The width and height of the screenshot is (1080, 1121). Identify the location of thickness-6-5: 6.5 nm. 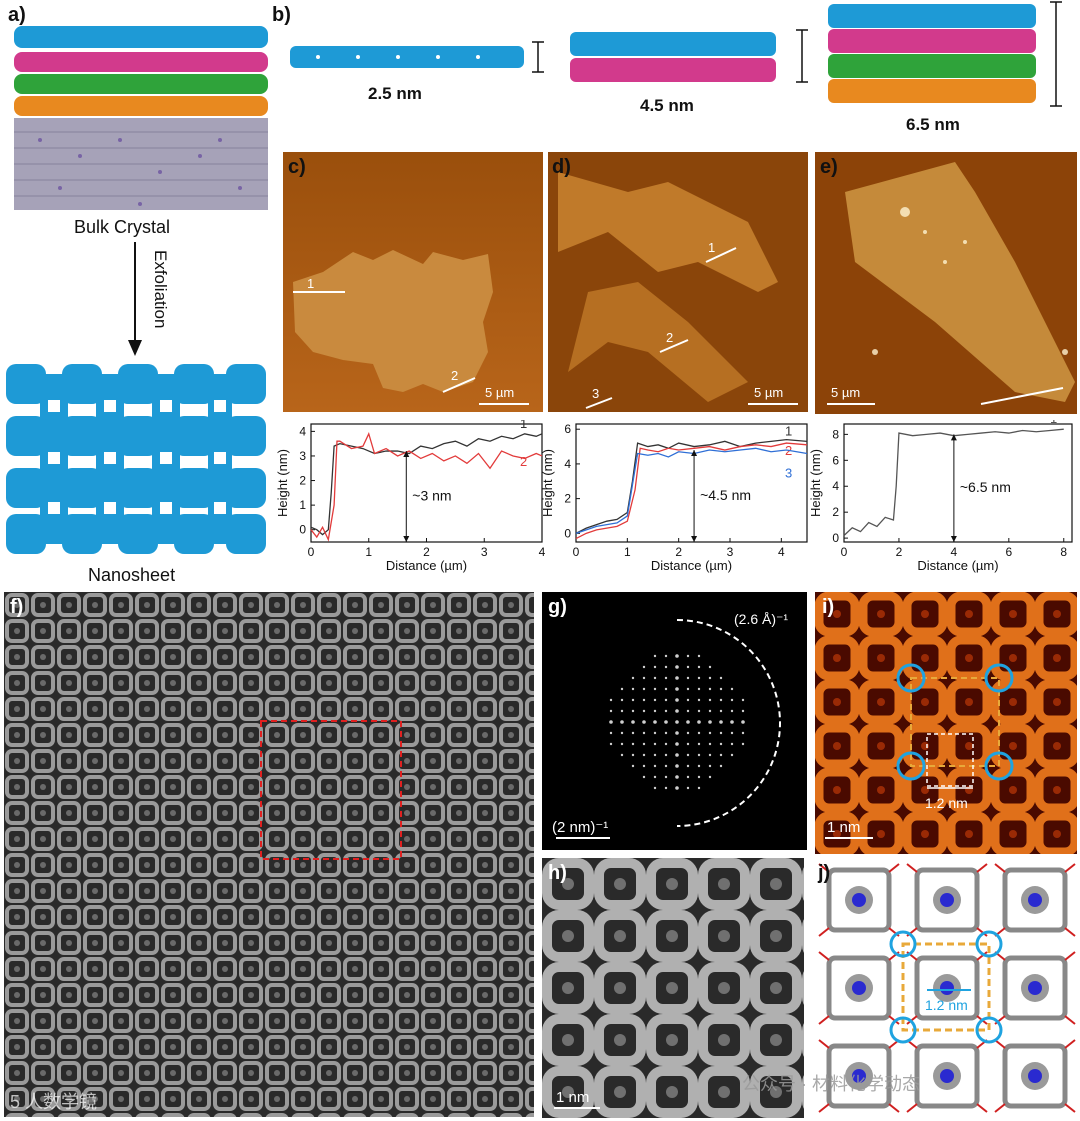
(933, 124).